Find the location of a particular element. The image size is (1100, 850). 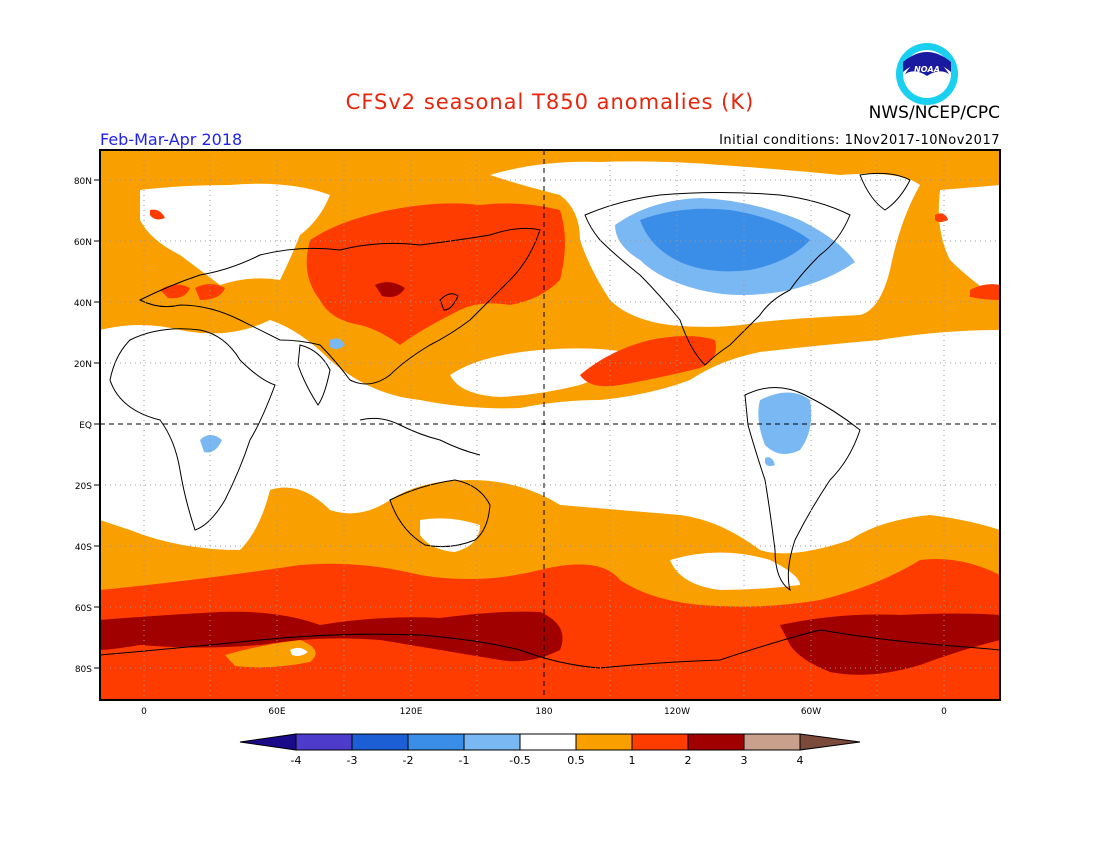

lon-label: 60W is located at coordinates (811, 712).